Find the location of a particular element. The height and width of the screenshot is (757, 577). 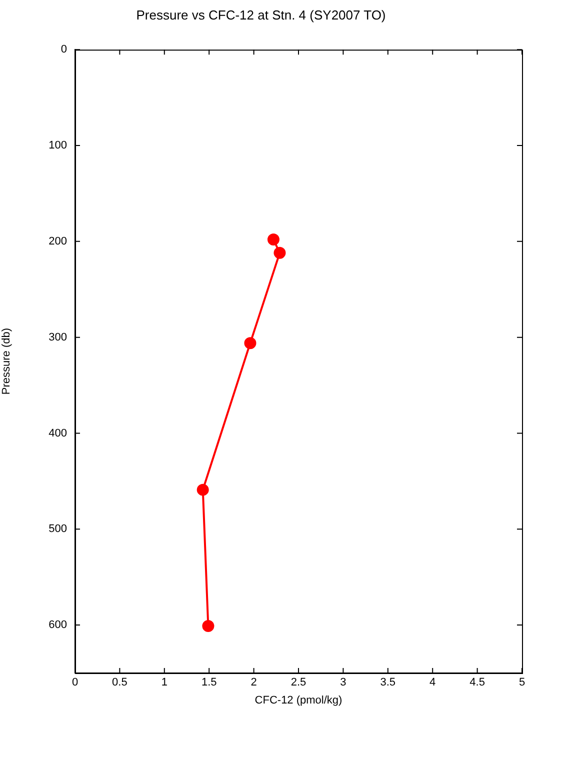

y-tick-label: 400 is located at coordinates (57, 433).